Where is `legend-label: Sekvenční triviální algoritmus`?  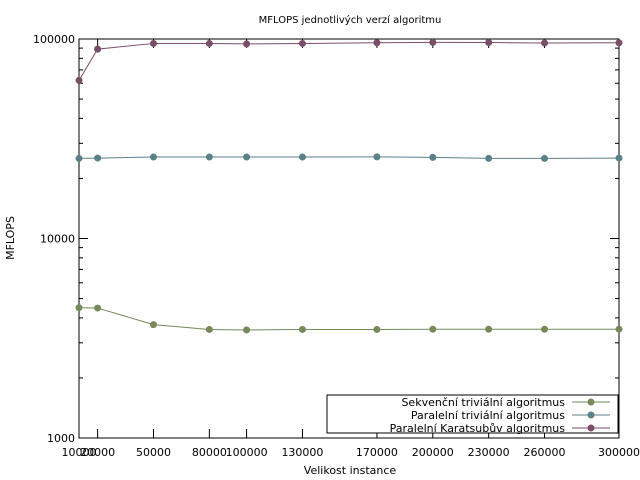 legend-label: Sekvenční triviální algoritmus is located at coordinates (483, 402).